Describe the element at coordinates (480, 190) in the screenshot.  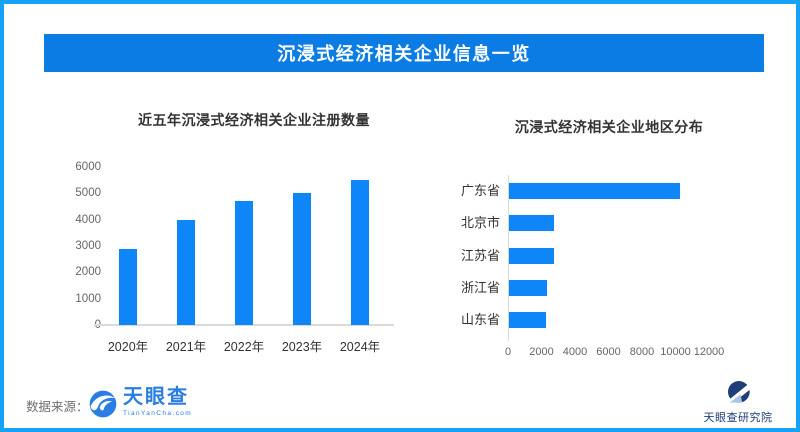
I see `category-label: 广东省` at that location.